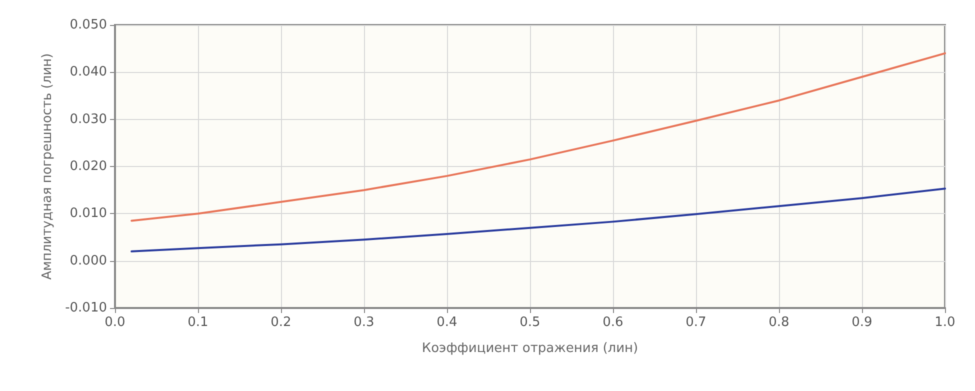 The width and height of the screenshot is (975, 391). I want to click on x-tick-label: 0.2, so click(281, 322).